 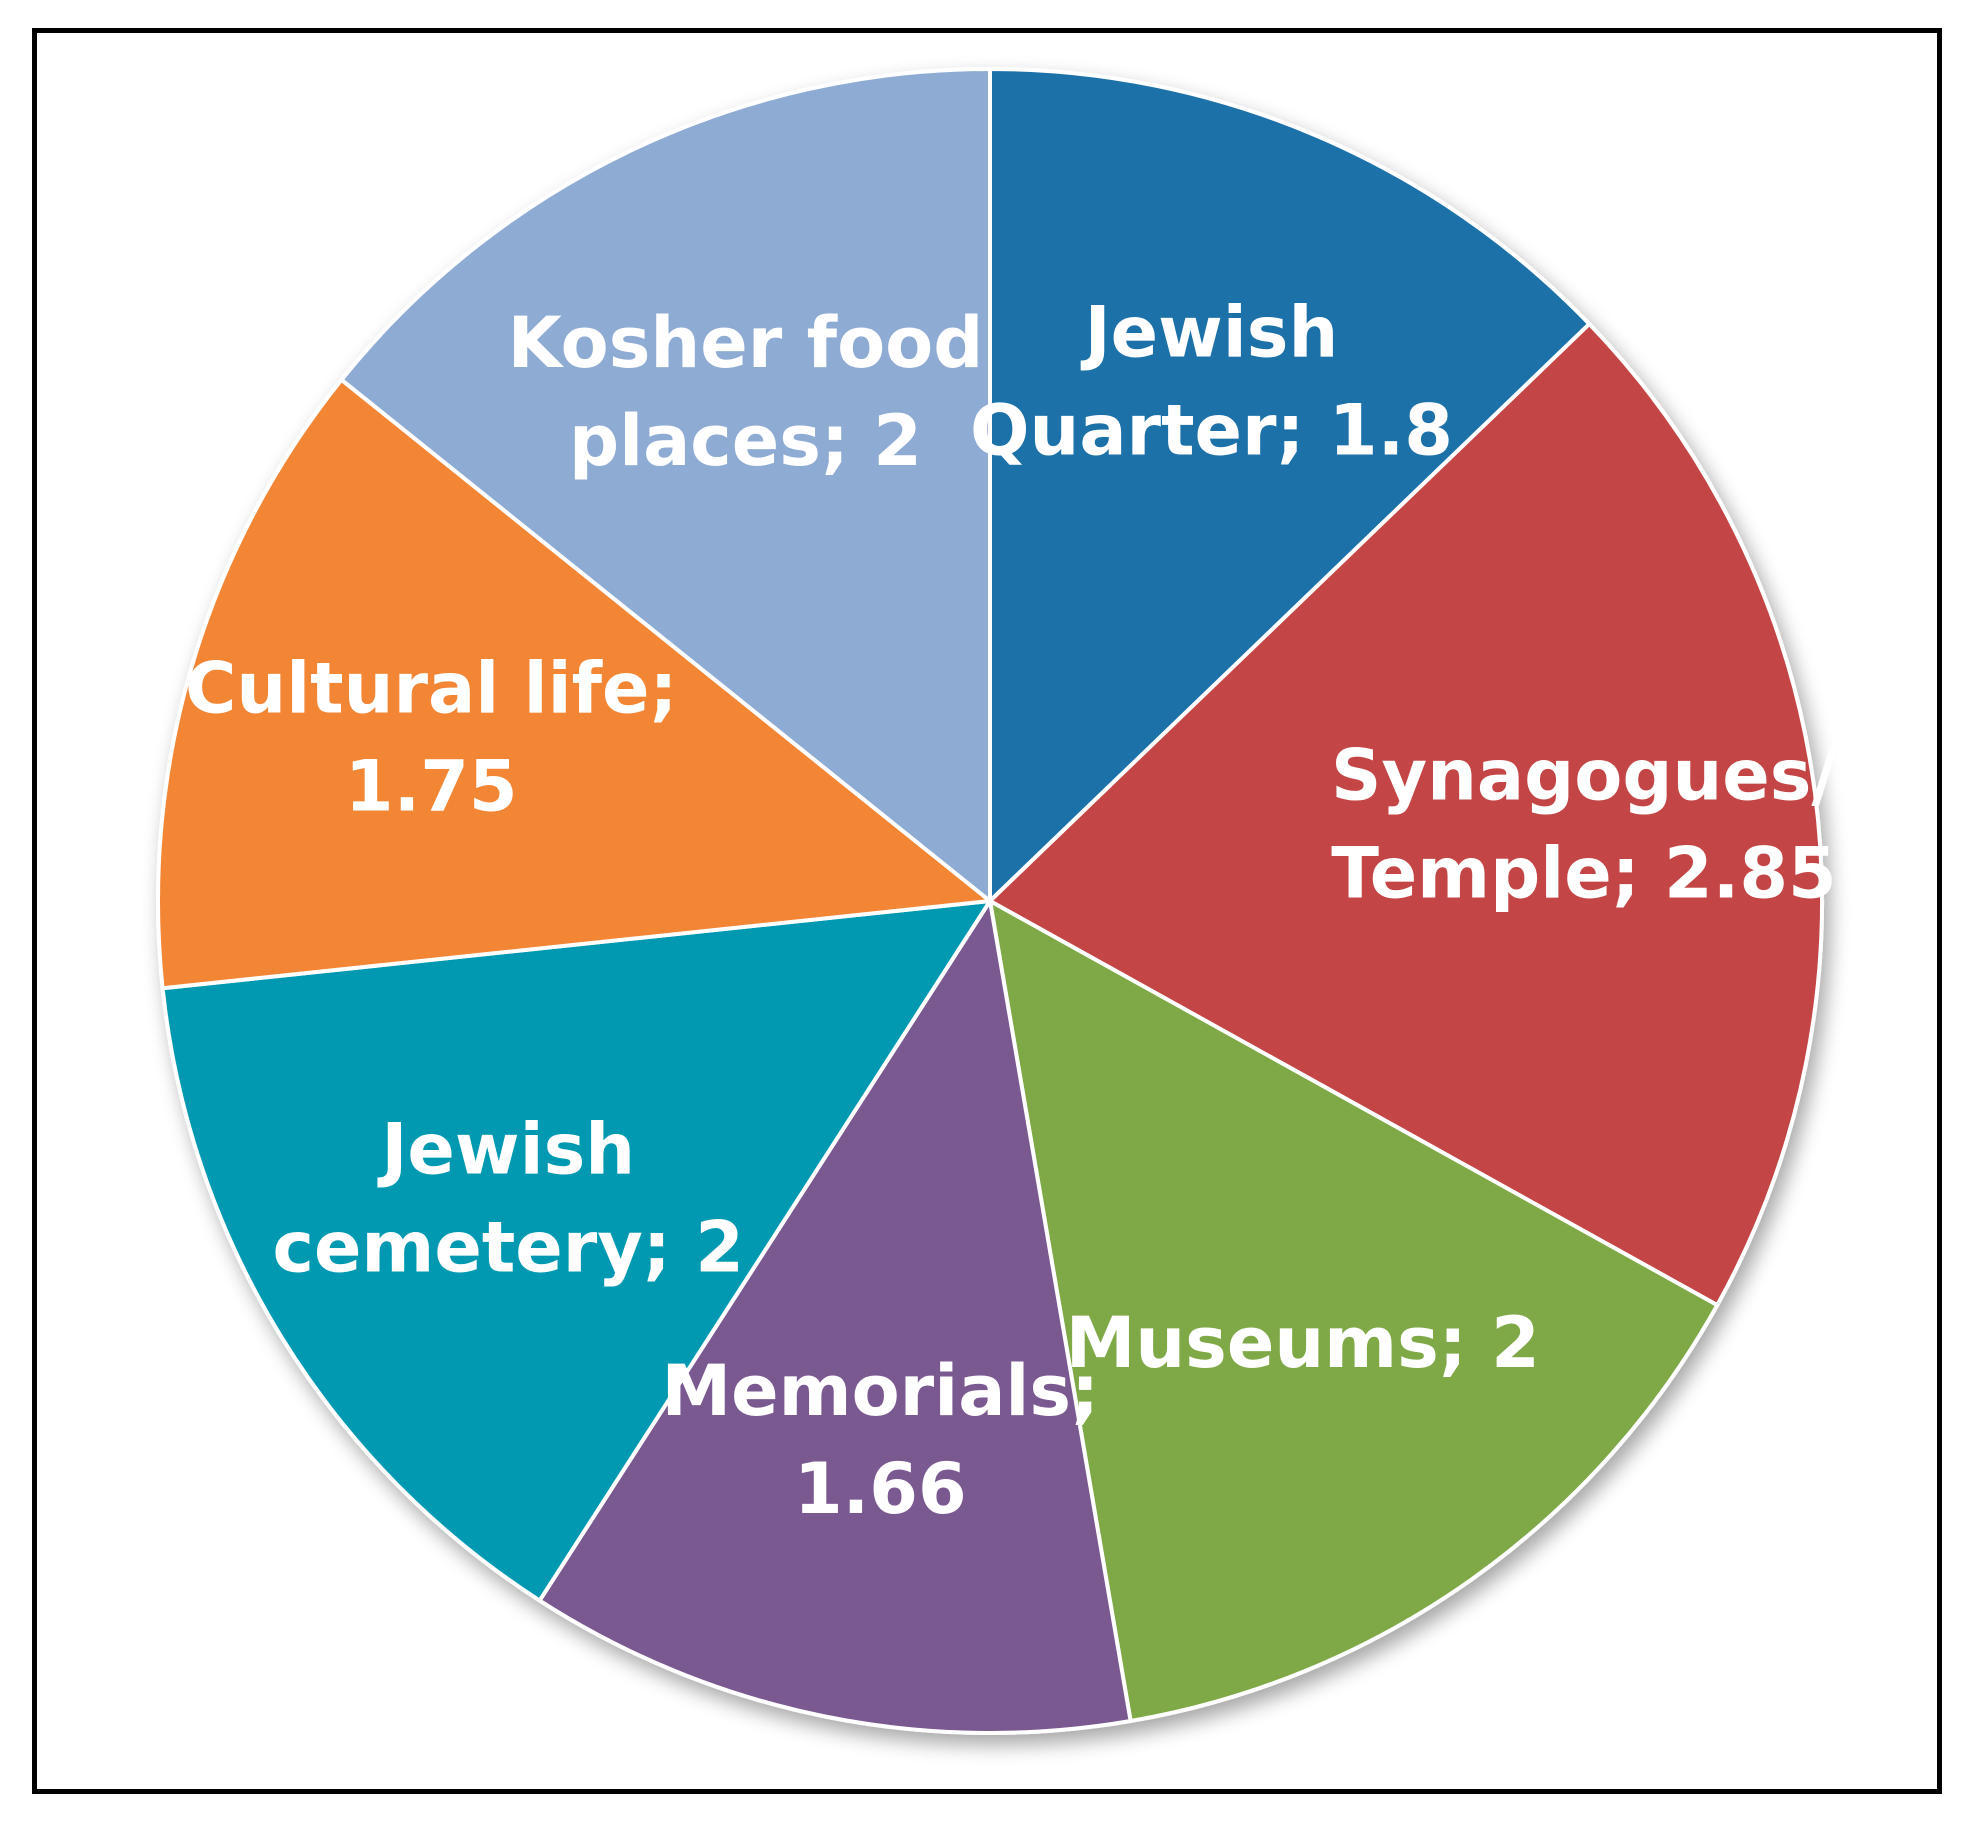 I want to click on data-label-kosher-food-places: Kosher food places; 2, so click(x=746, y=392).